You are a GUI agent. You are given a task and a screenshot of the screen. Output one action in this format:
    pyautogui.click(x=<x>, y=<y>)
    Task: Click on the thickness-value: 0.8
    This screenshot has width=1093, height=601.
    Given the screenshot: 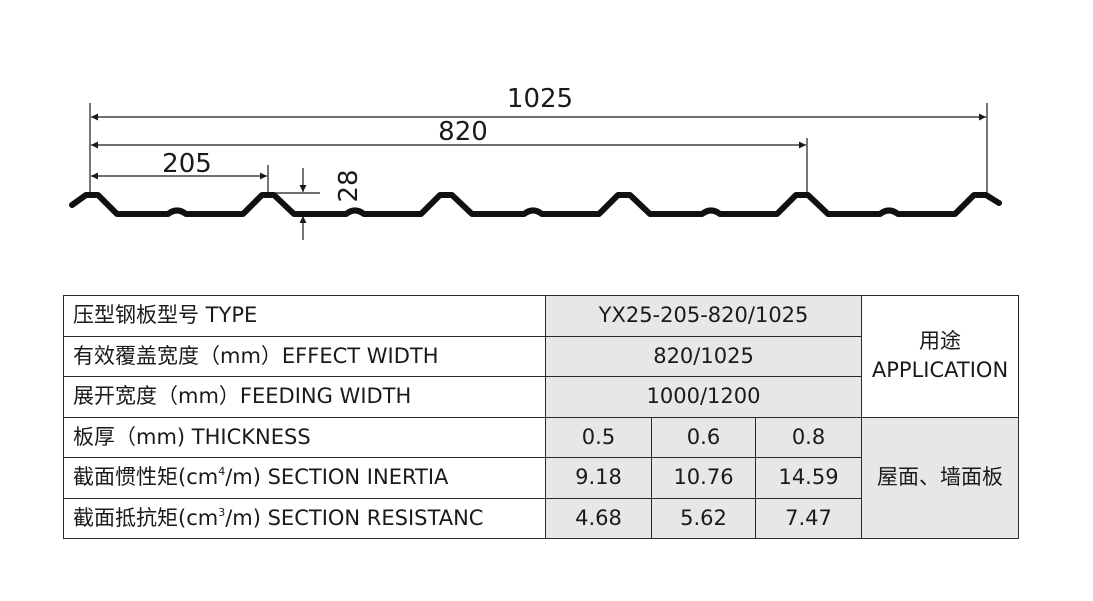 What is the action you would take?
    pyautogui.click(x=808, y=437)
    